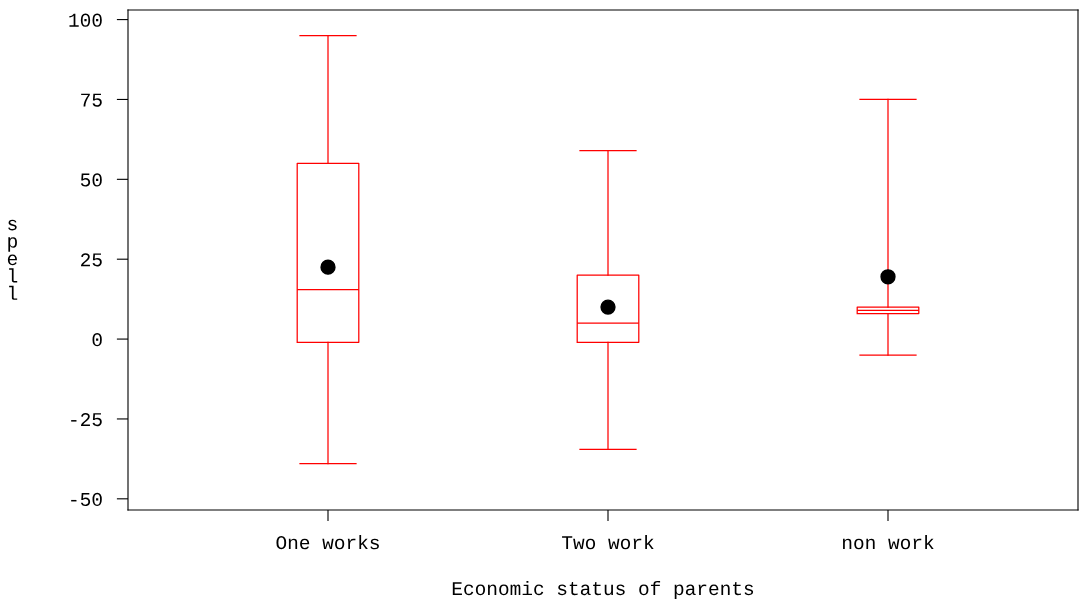  What do you see at coordinates (97, 340) in the screenshot?
I see `y-tick-label: 0` at bounding box center [97, 340].